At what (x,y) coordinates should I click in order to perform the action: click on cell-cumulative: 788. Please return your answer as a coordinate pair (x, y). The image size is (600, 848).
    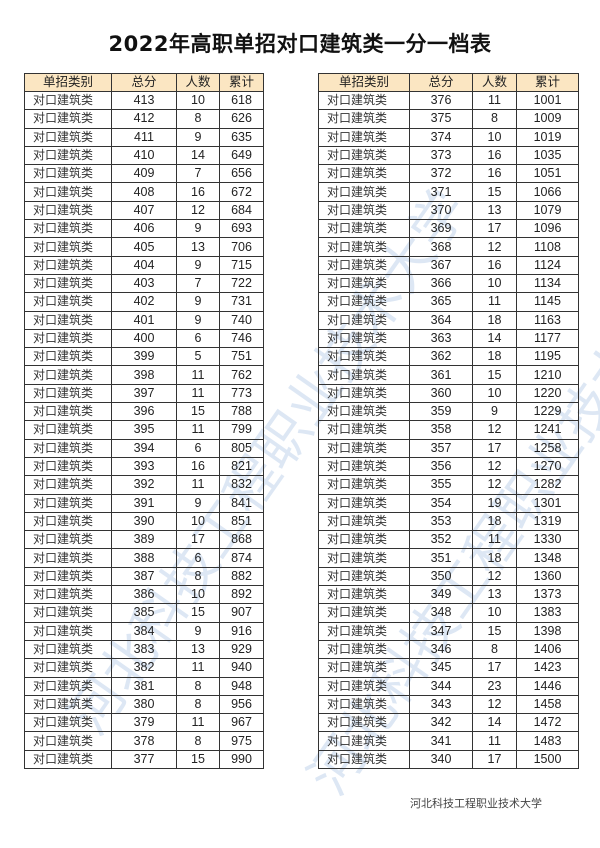
    Looking at the image, I should click on (241, 412).